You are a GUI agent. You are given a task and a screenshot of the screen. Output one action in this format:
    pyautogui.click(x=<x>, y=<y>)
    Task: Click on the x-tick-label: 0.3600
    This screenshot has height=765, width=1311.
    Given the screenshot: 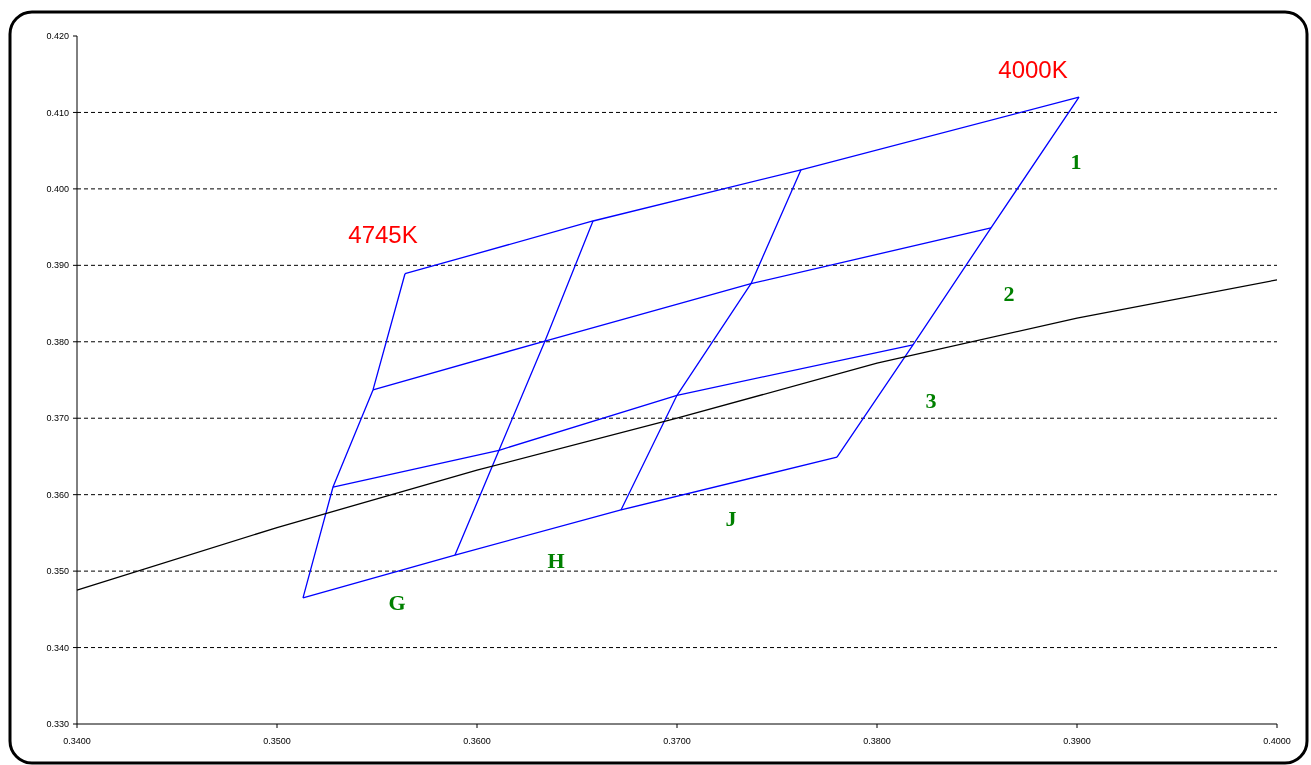 What is the action you would take?
    pyautogui.click(x=477, y=741)
    